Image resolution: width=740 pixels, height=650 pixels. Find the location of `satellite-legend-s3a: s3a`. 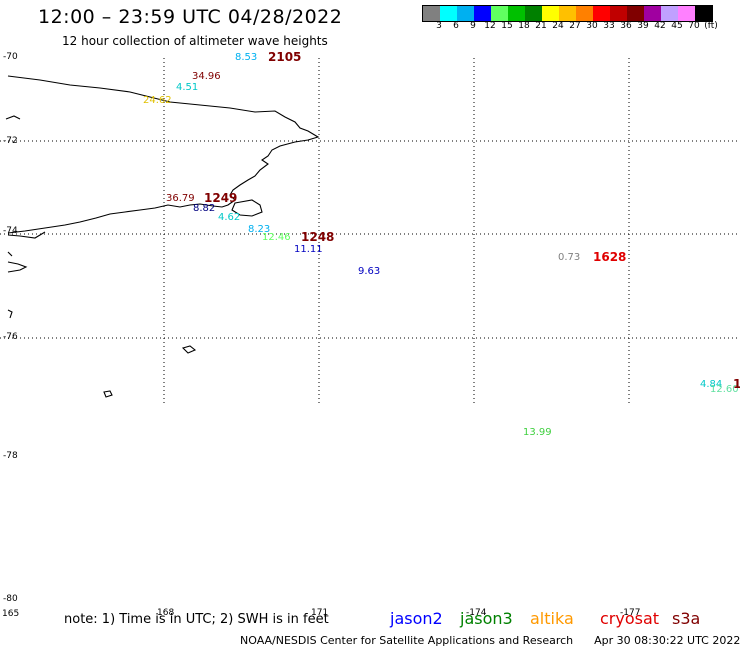

satellite-legend-s3a: s3a is located at coordinates (686, 618).